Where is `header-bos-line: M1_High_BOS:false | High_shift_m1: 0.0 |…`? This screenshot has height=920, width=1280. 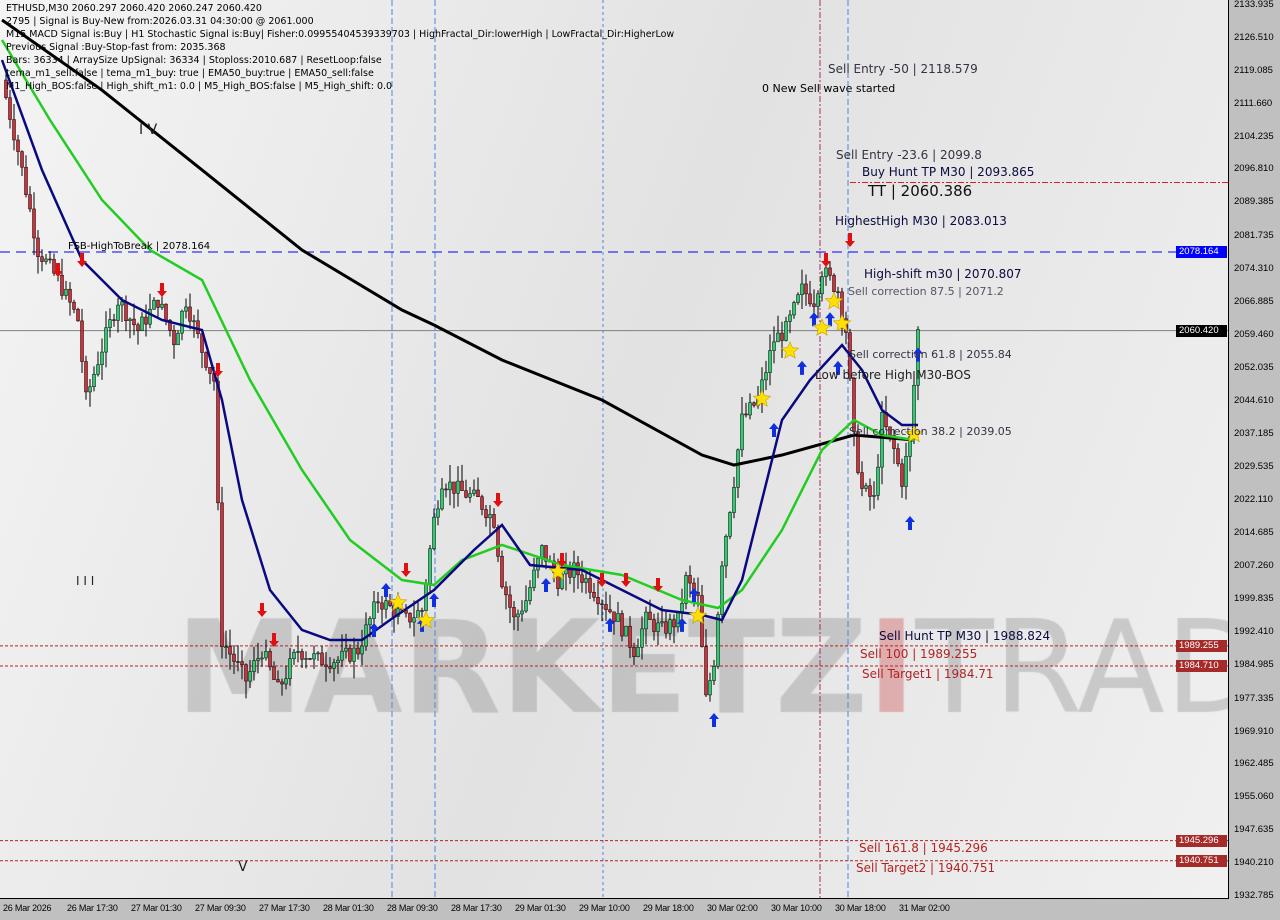
header-bos-line: M1_High_BOS:false | High_shift_m1: 0.0 |… is located at coordinates (199, 86).